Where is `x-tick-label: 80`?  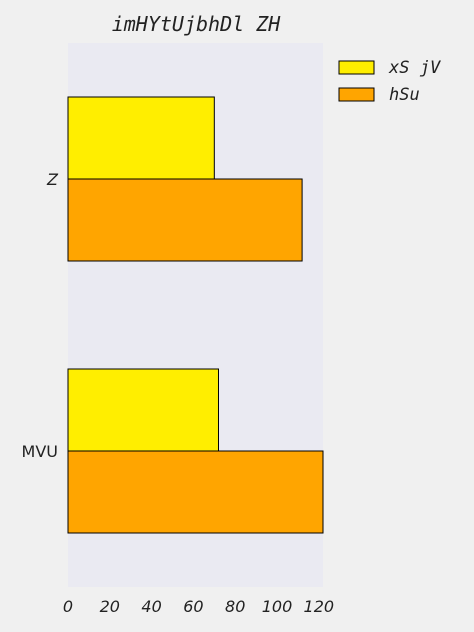
x-tick-label: 80 is located at coordinates (235, 606).